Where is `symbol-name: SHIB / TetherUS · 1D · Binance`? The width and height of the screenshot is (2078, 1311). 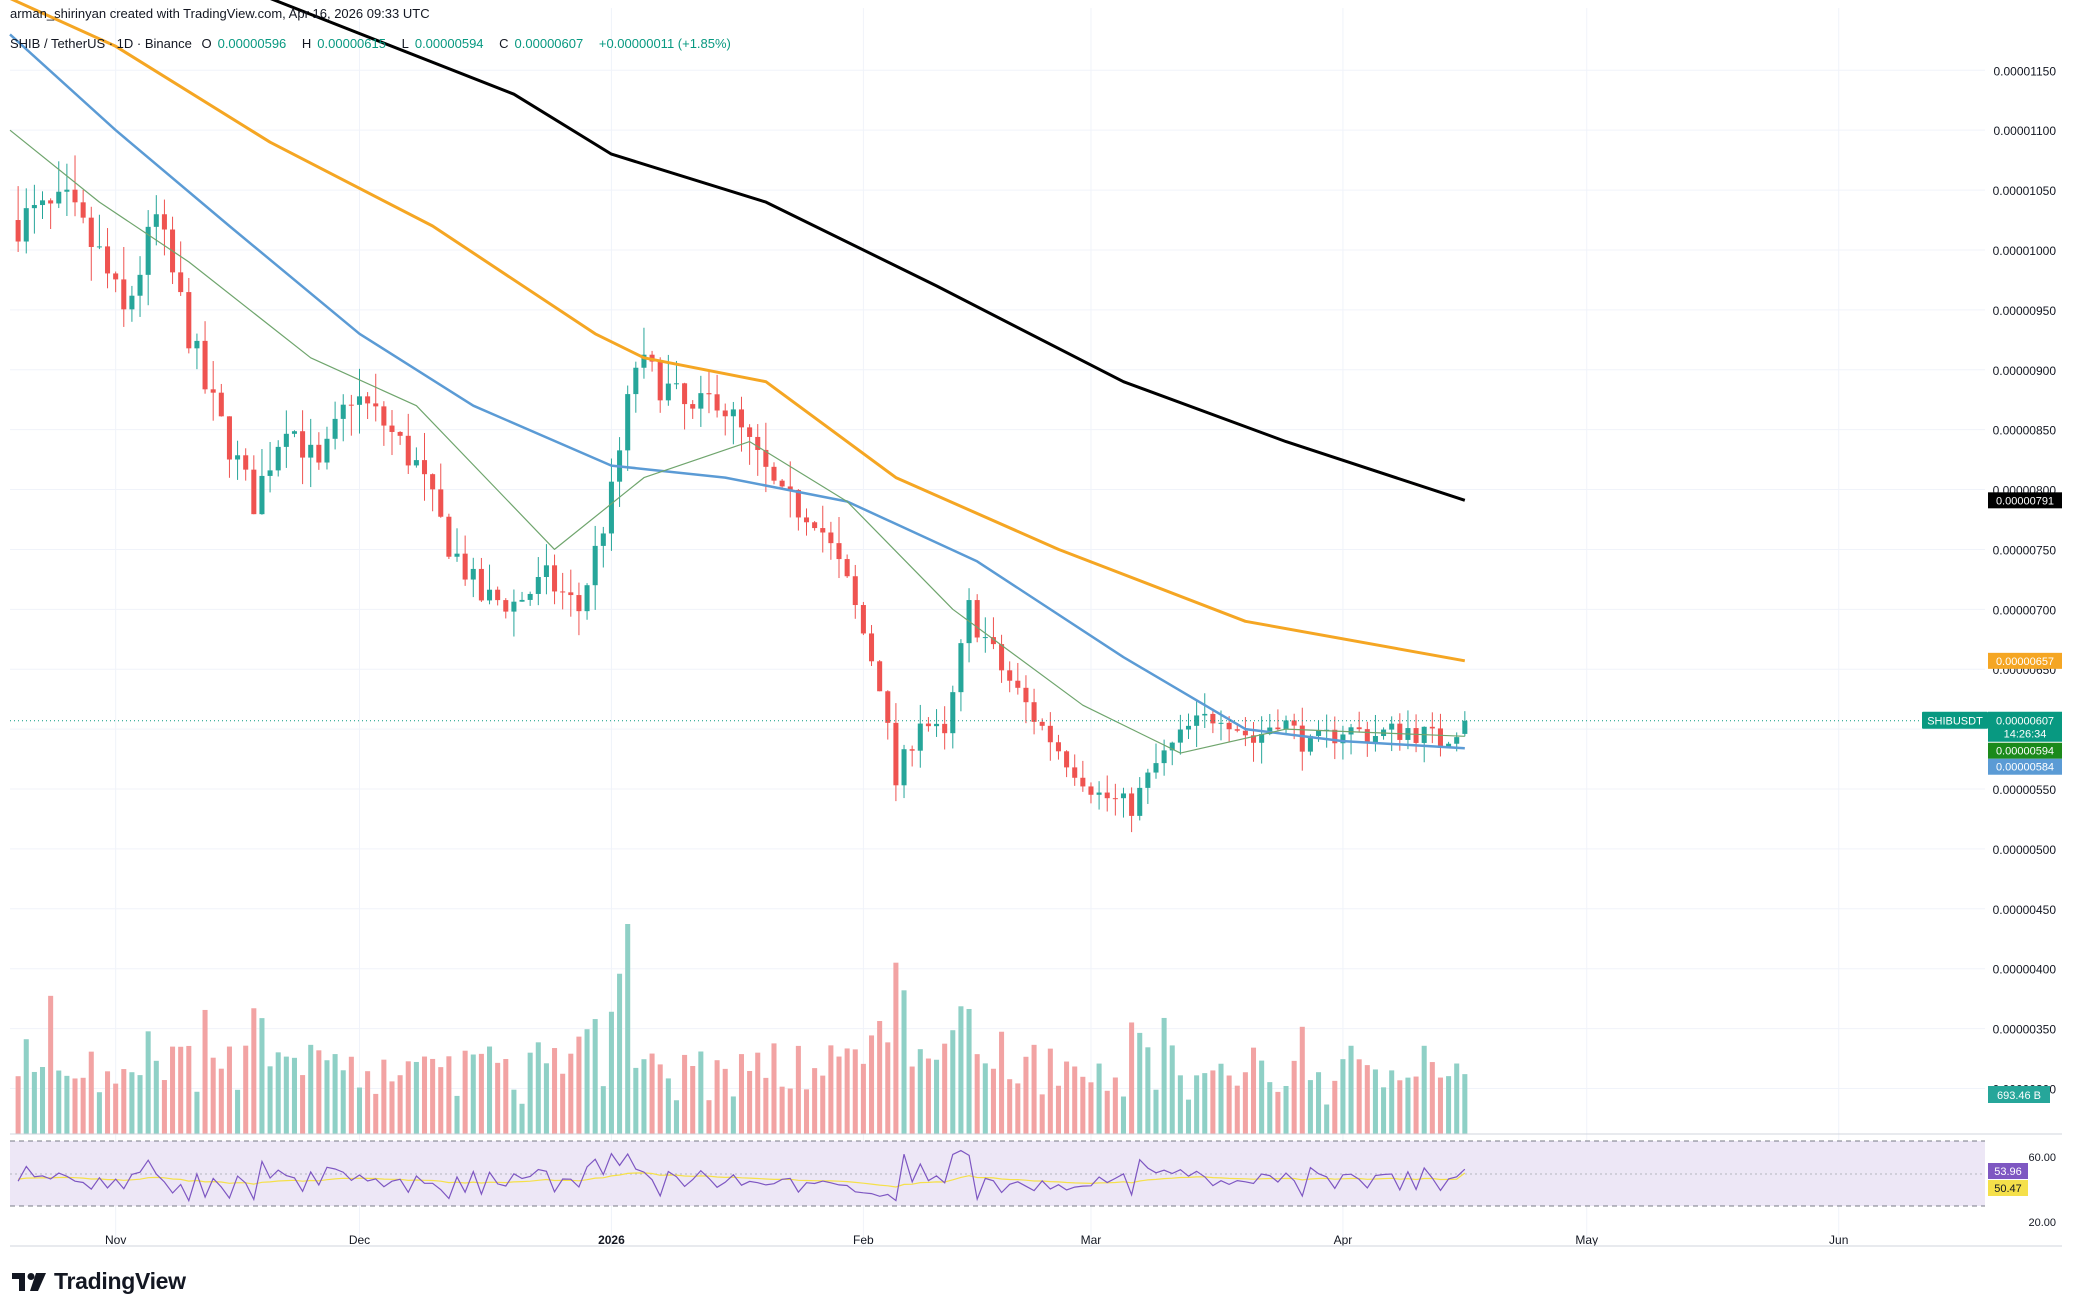 symbol-name: SHIB / TetherUS · 1D · Binance is located at coordinates (101, 43).